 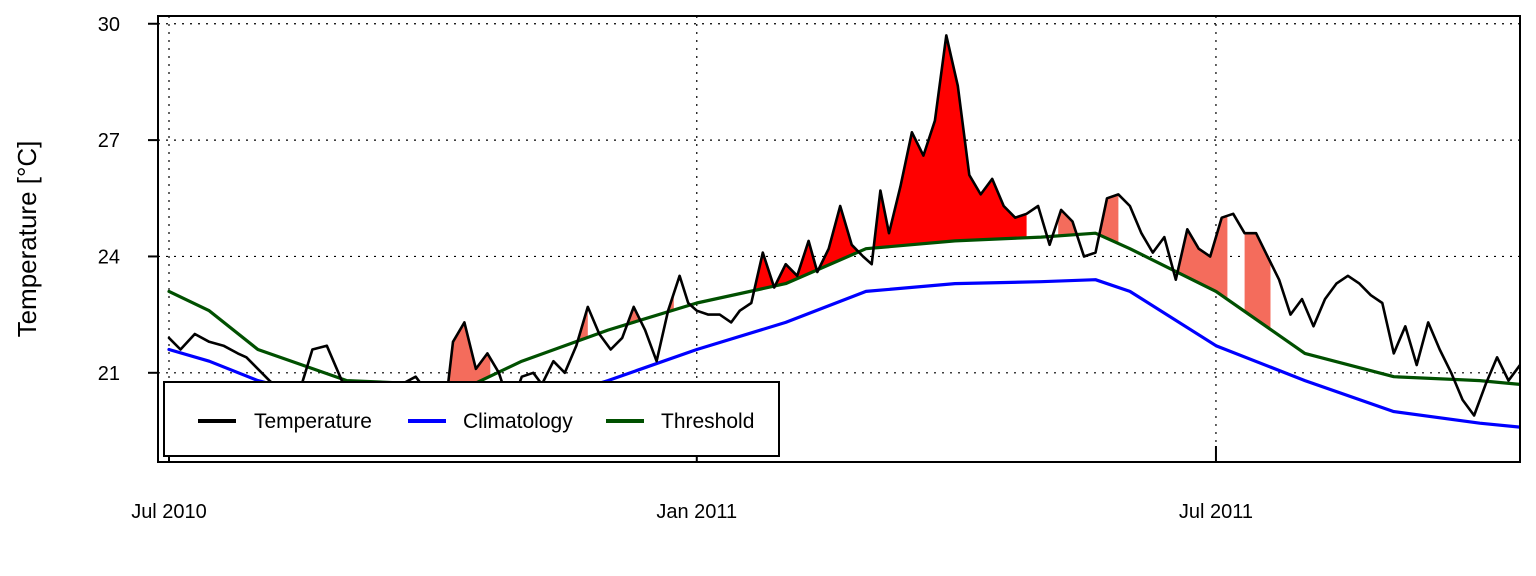 What do you see at coordinates (518, 421) in the screenshot?
I see `legend-label-climatology: Climatology` at bounding box center [518, 421].